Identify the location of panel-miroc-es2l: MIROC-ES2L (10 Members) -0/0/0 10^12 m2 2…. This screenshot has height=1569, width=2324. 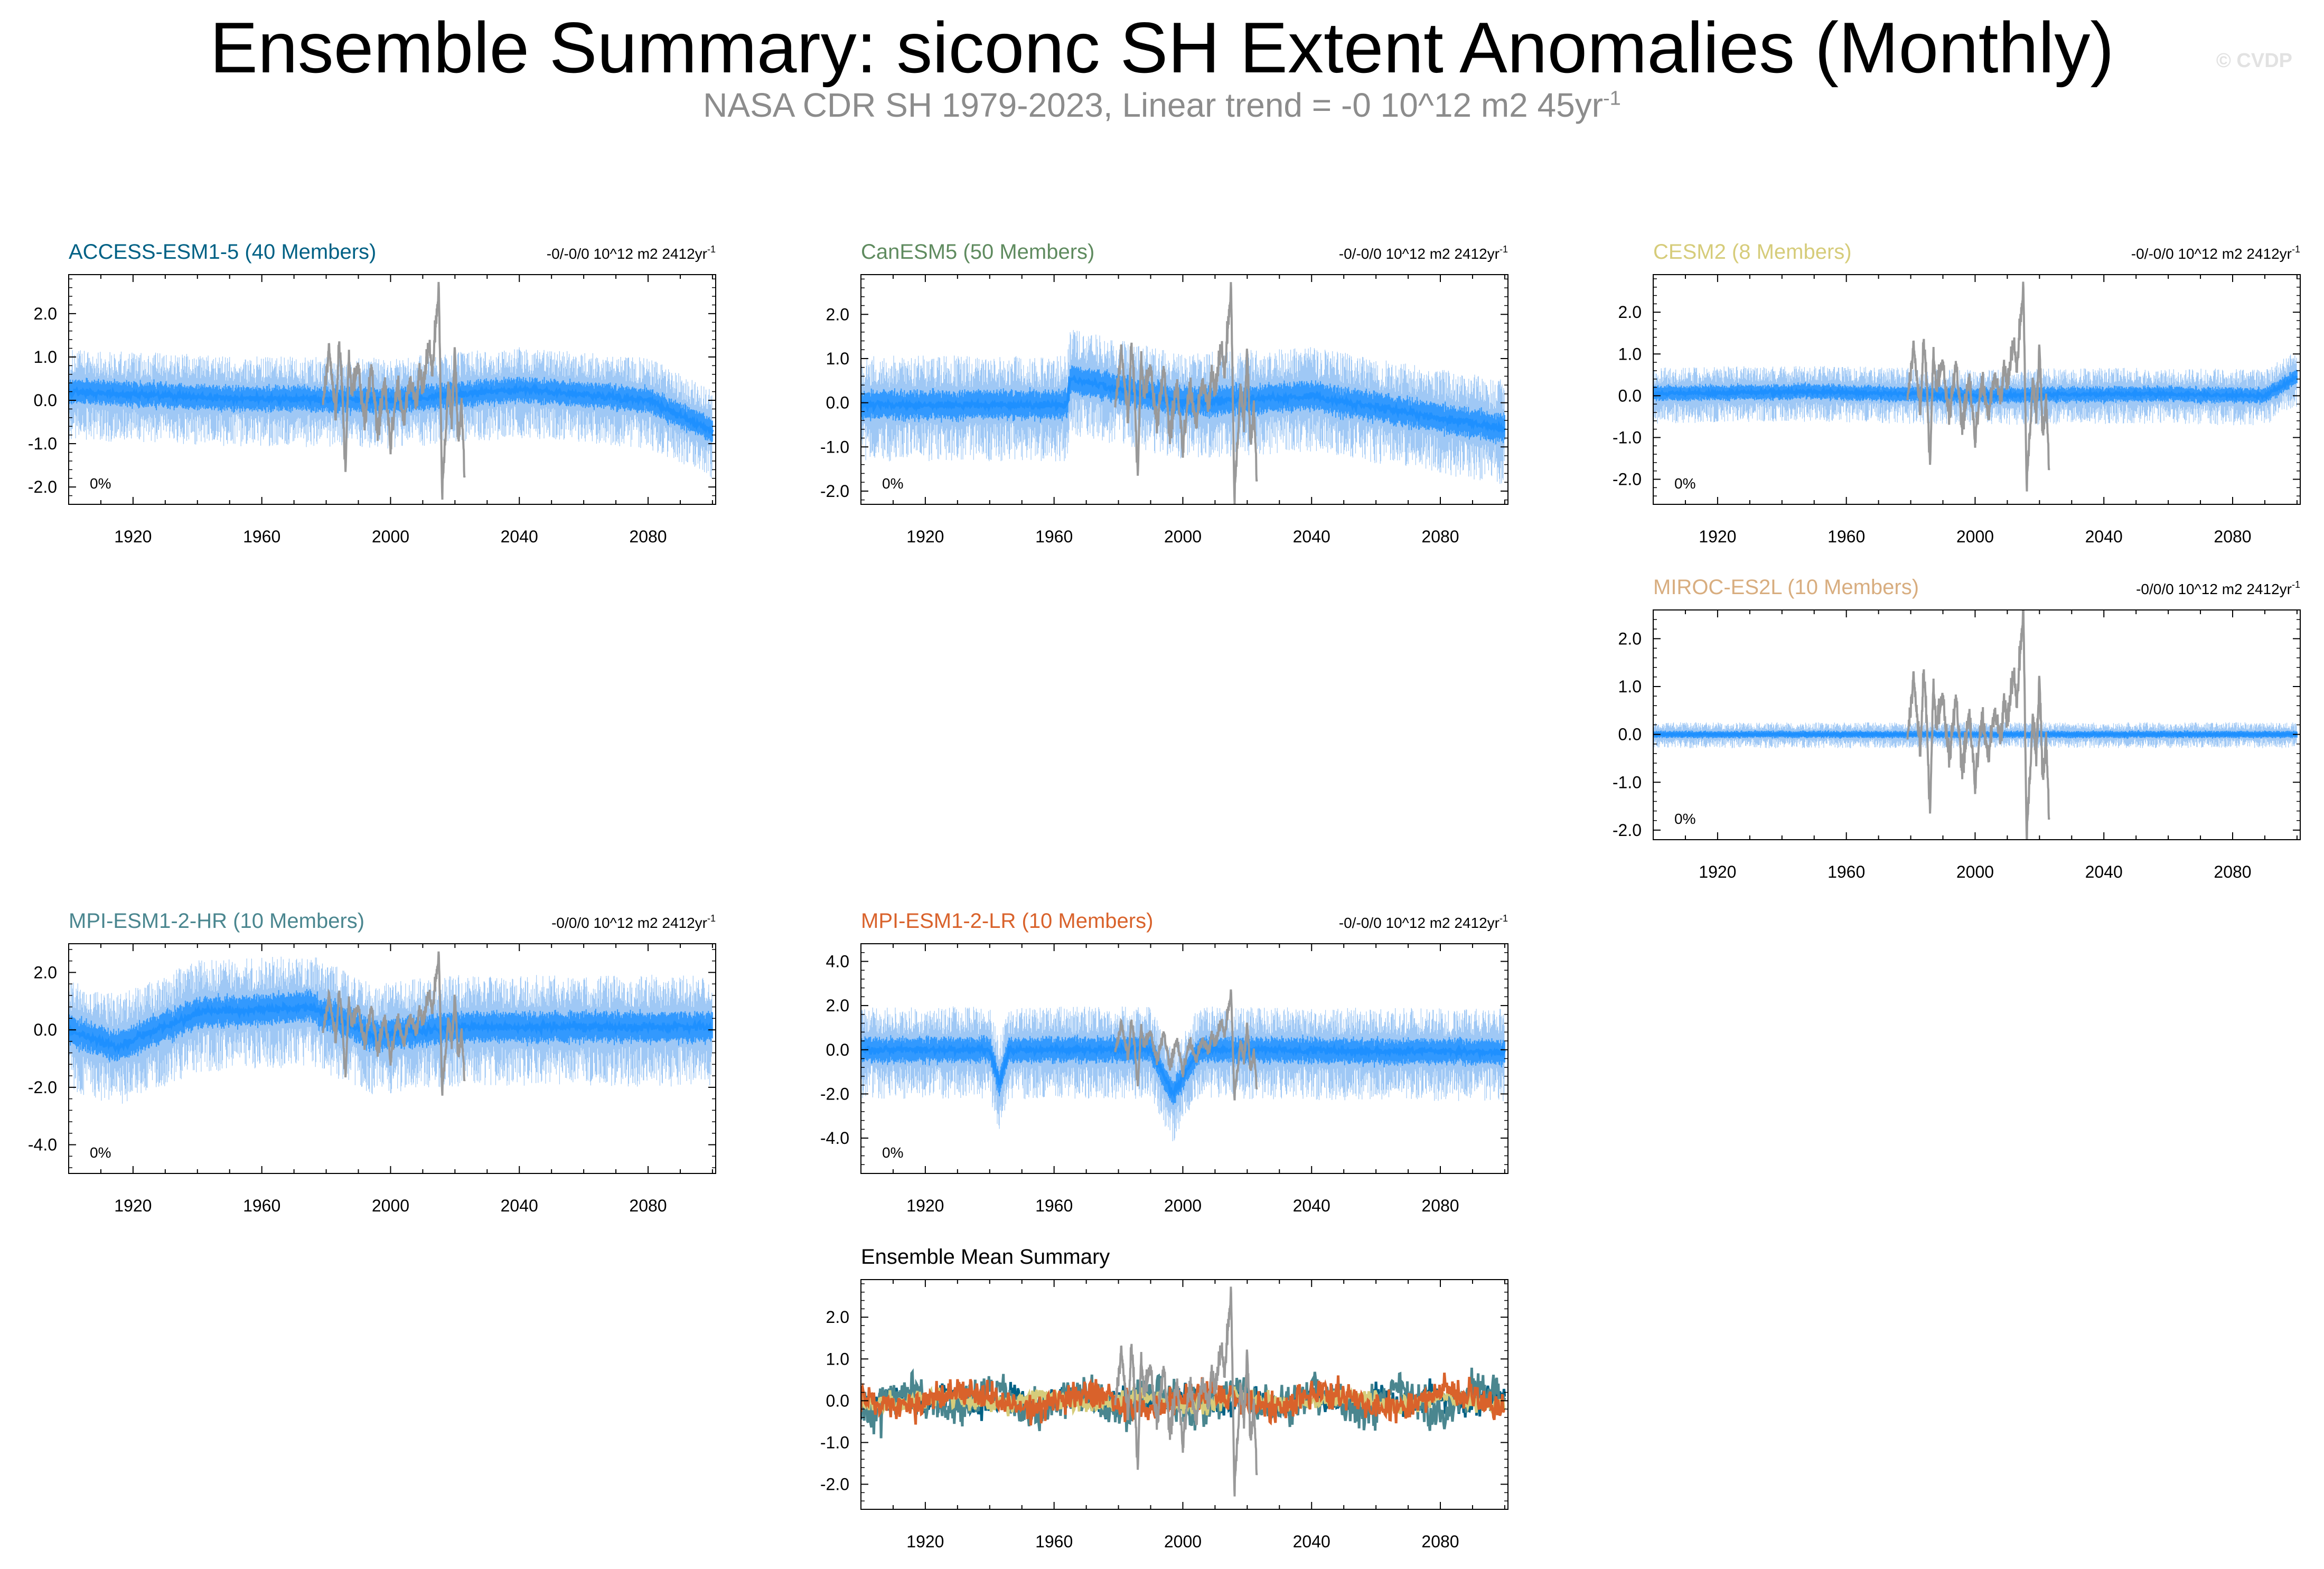
(1957, 729).